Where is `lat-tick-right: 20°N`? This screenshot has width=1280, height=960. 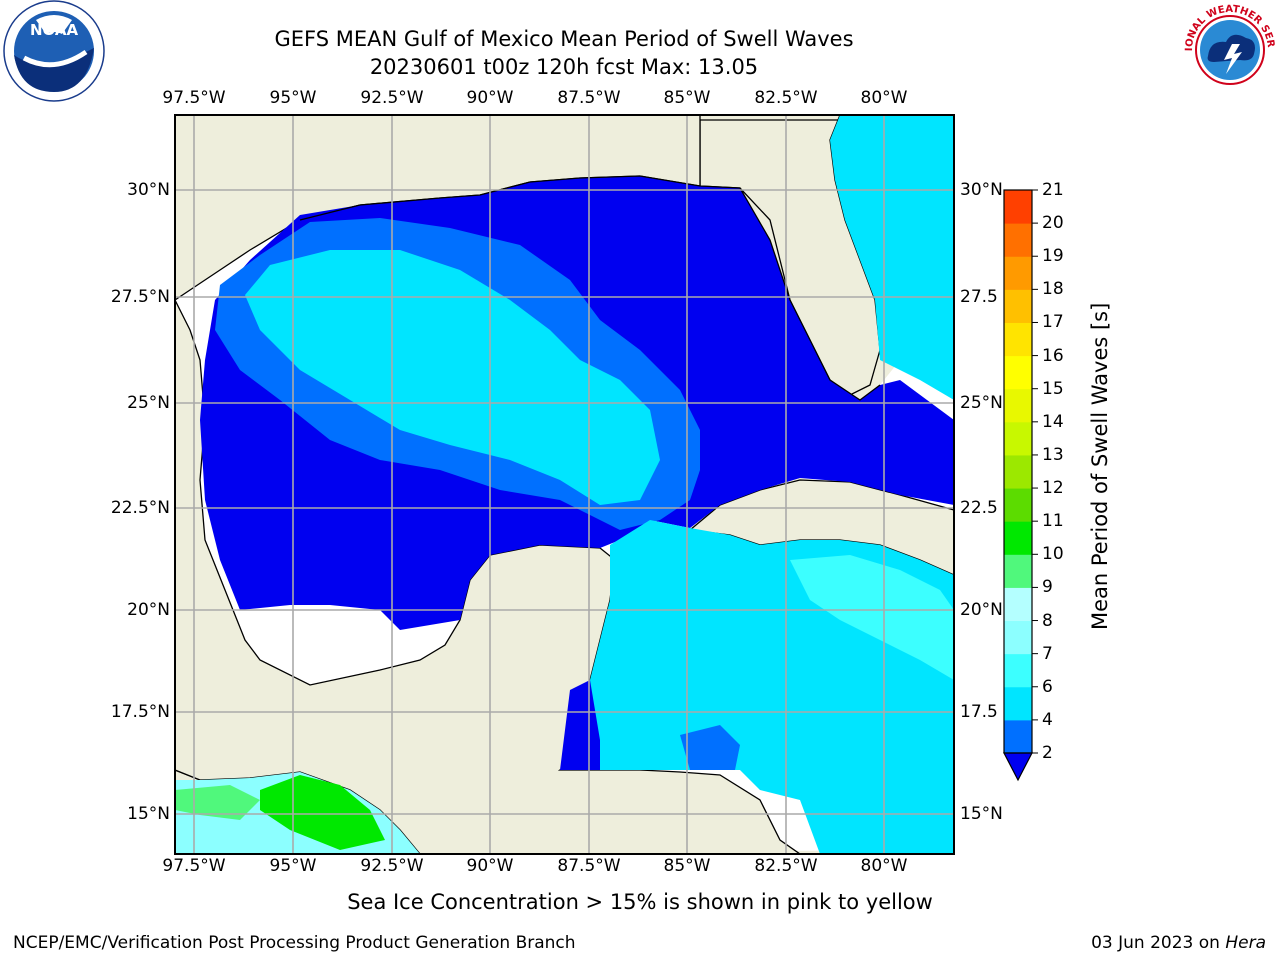 lat-tick-right: 20°N is located at coordinates (981, 610).